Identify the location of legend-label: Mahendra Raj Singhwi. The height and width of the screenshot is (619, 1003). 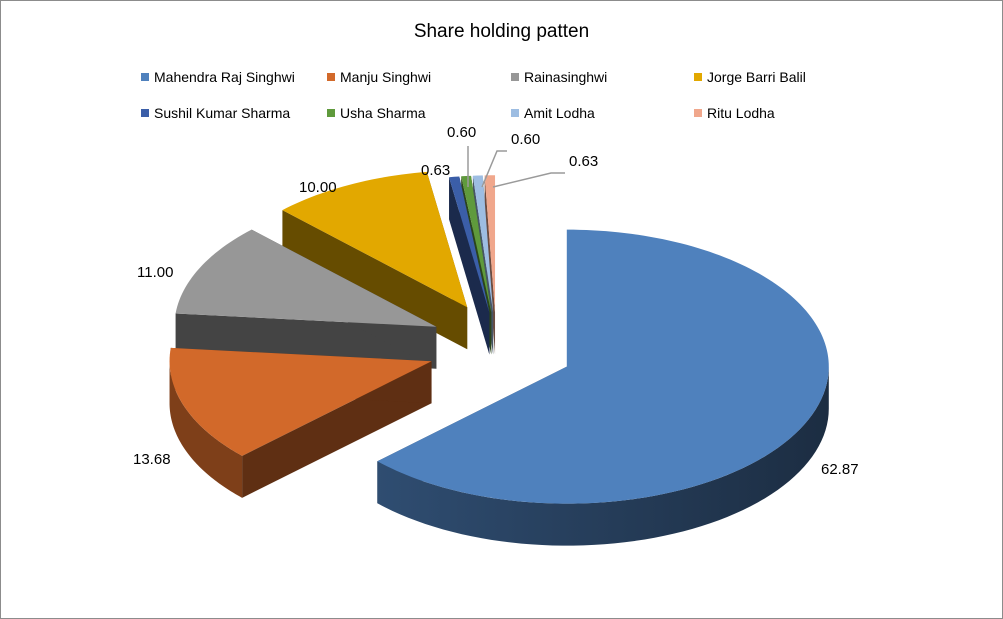
(224, 77).